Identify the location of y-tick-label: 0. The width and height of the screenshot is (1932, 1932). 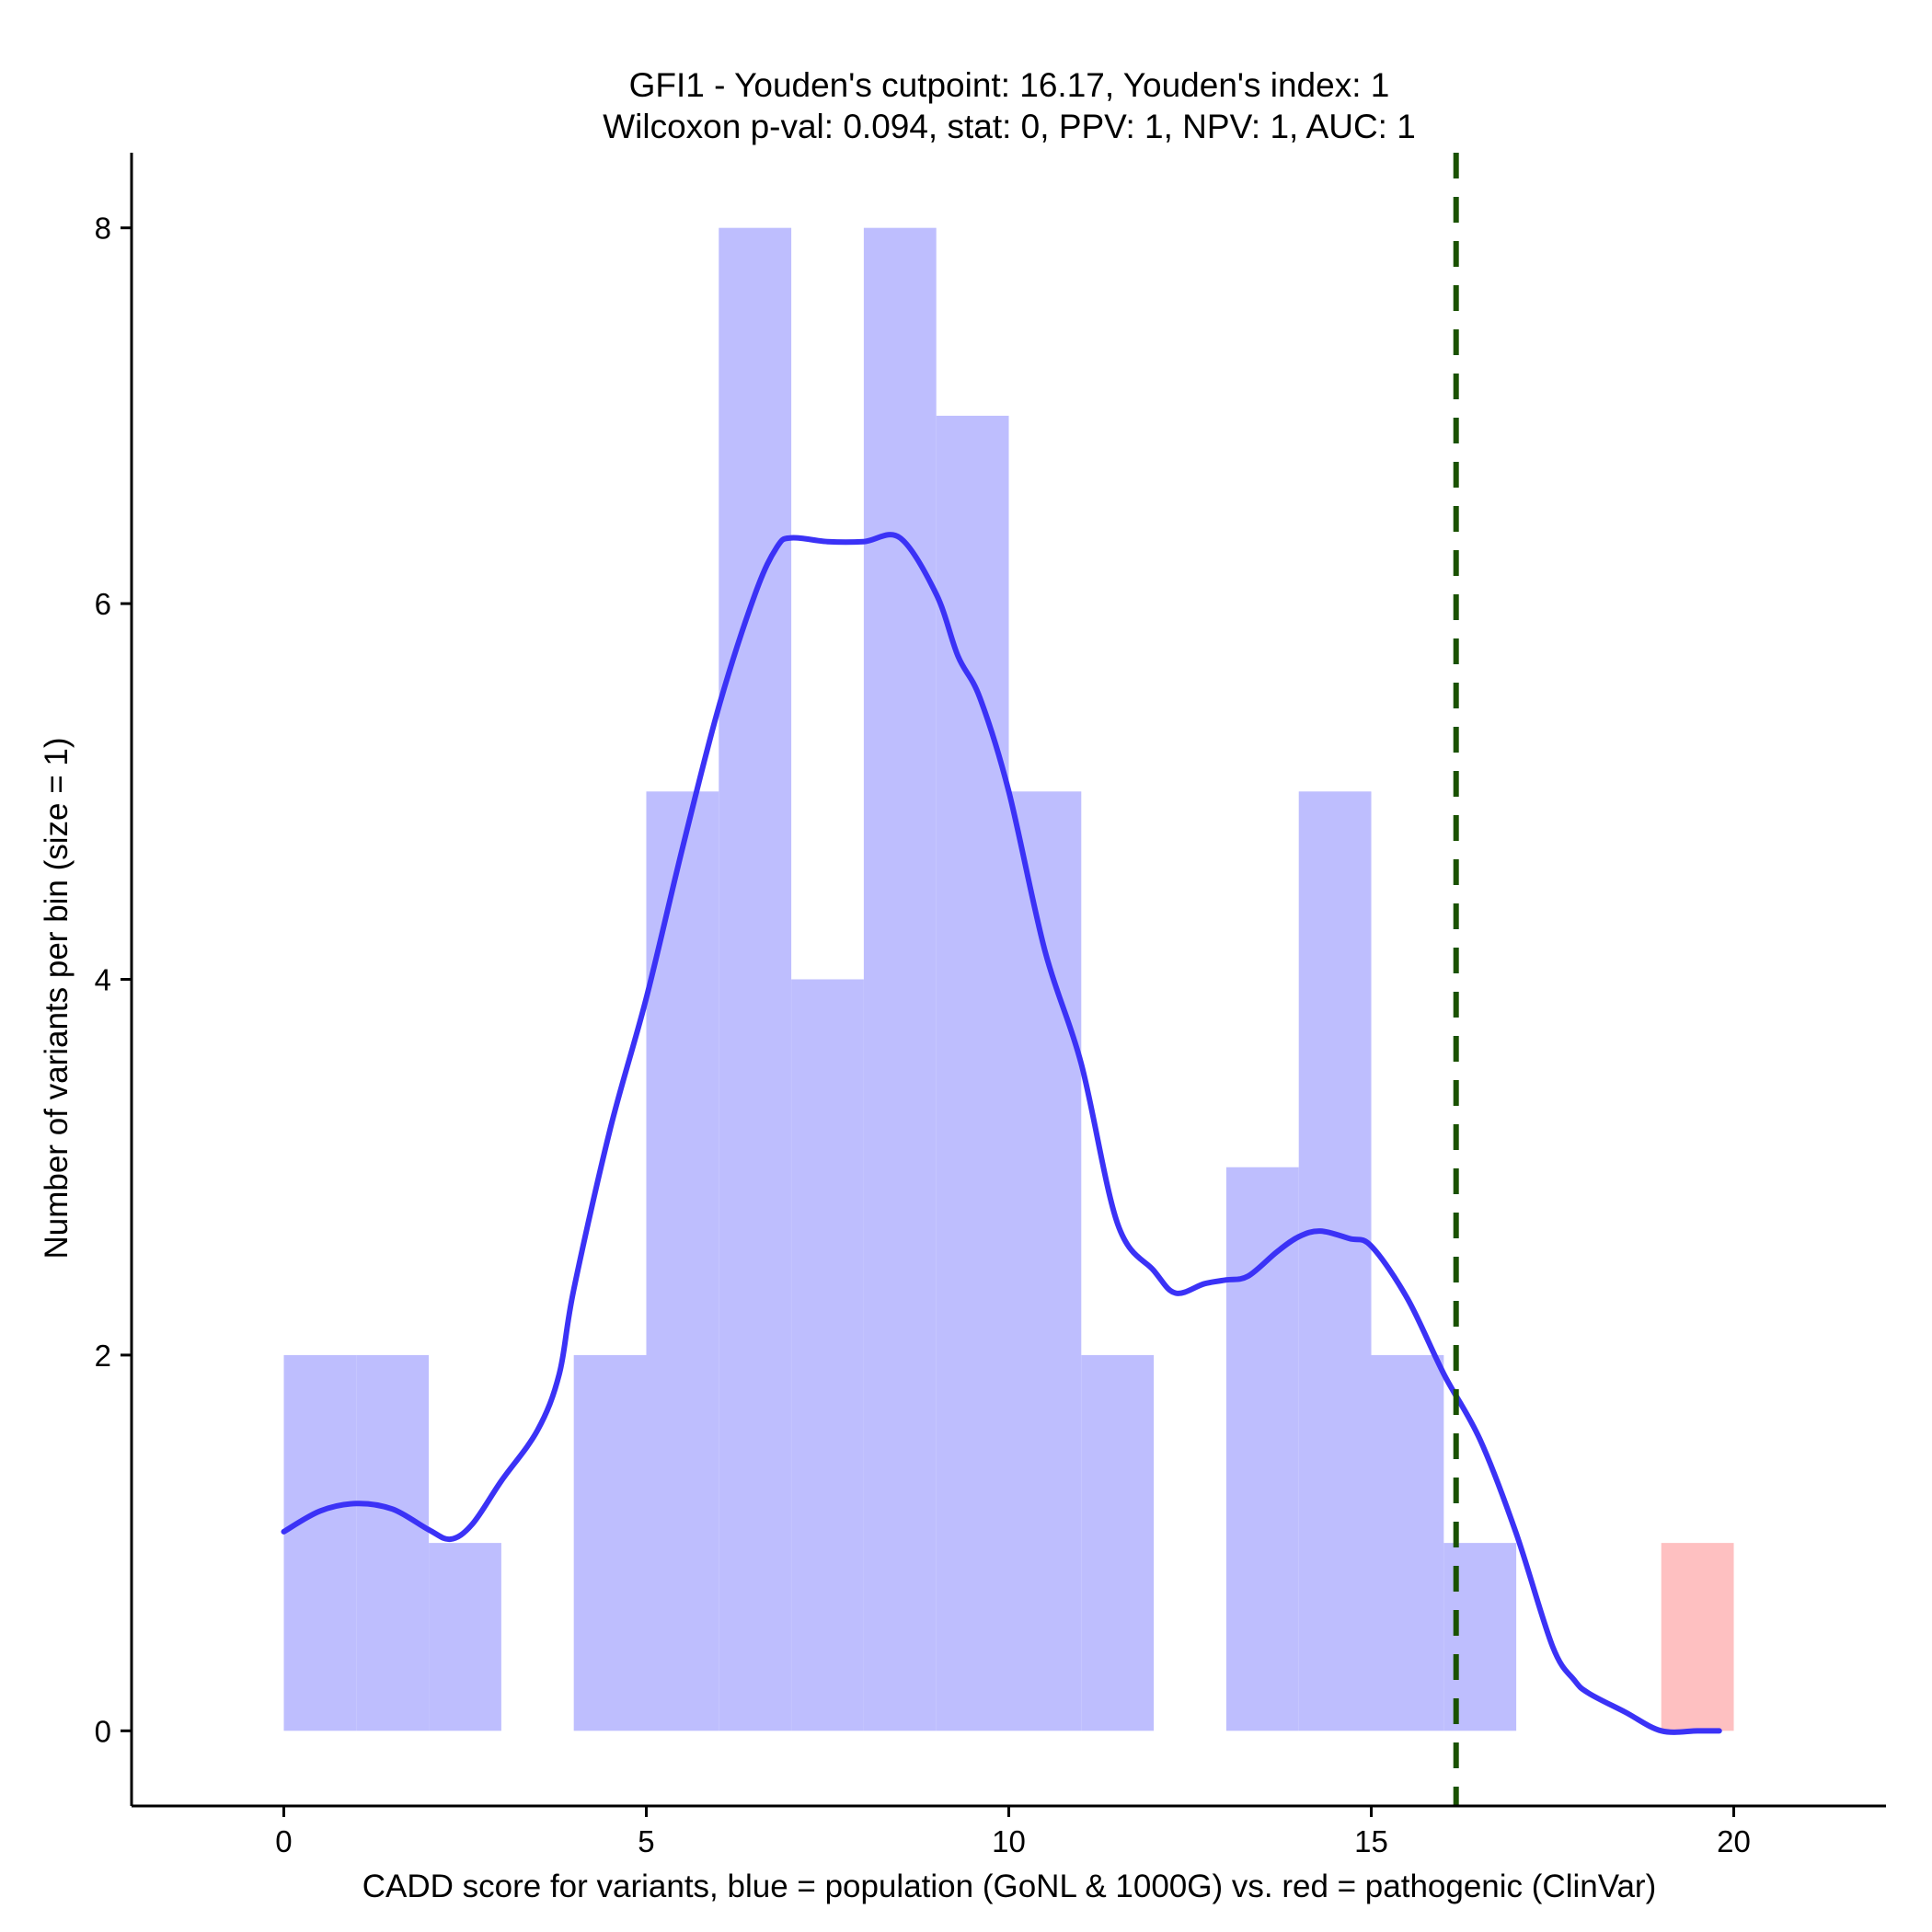
(103, 1731).